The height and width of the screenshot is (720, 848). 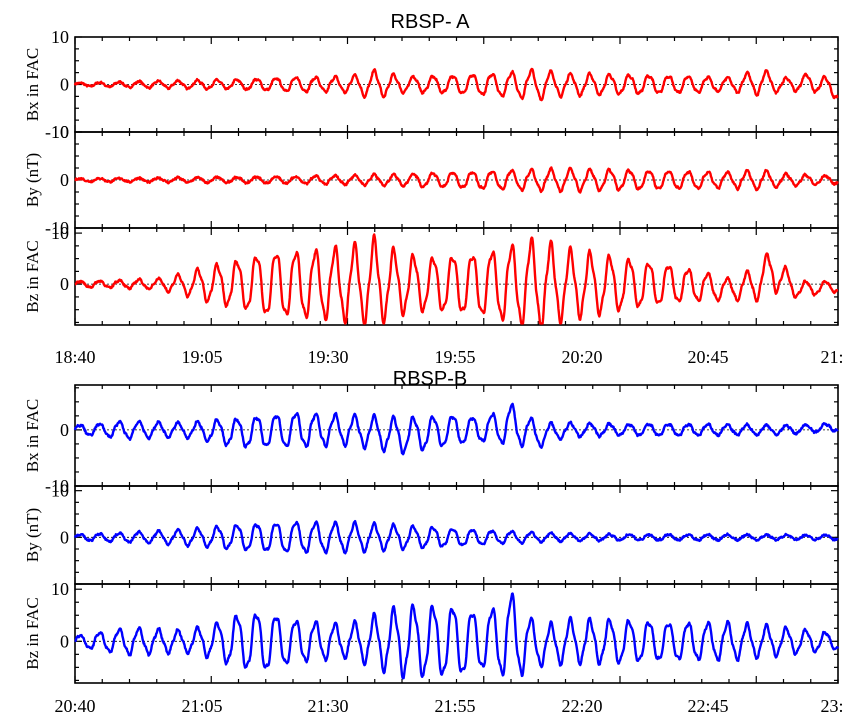 I want to click on x-tick-label: 21:55, so click(x=454, y=706).